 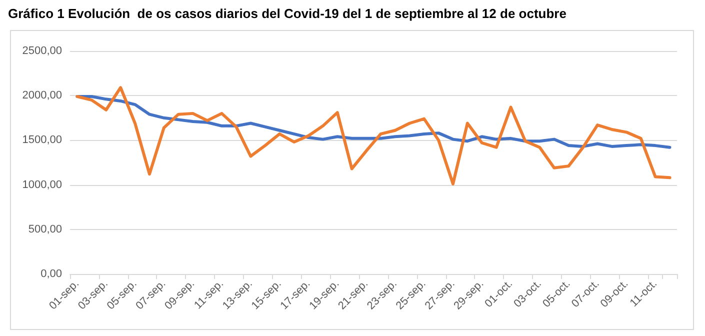 What do you see at coordinates (374, 121) in the screenshot?
I see `line-series` at bounding box center [374, 121].